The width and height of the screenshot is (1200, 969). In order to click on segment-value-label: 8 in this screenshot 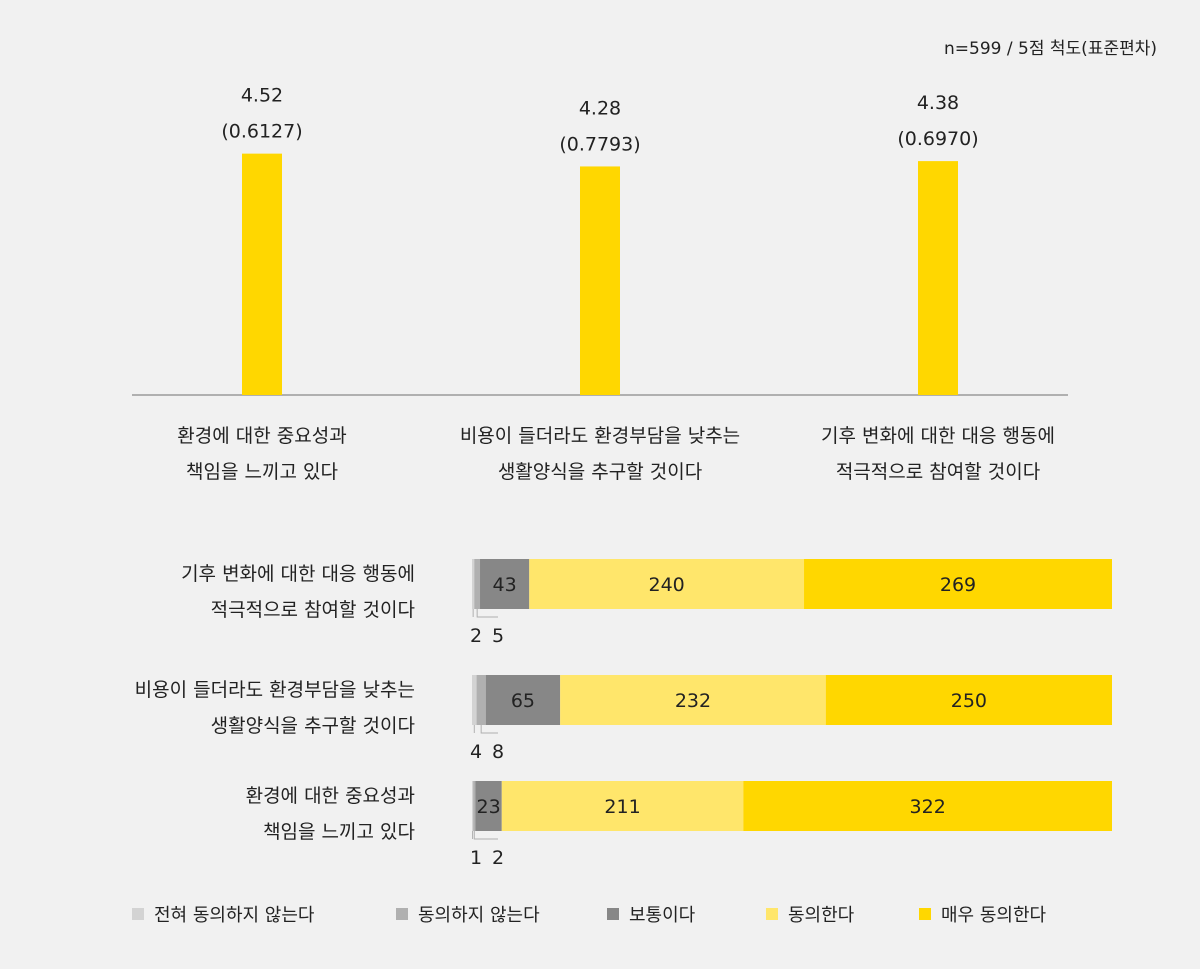, I will do `click(498, 752)`.